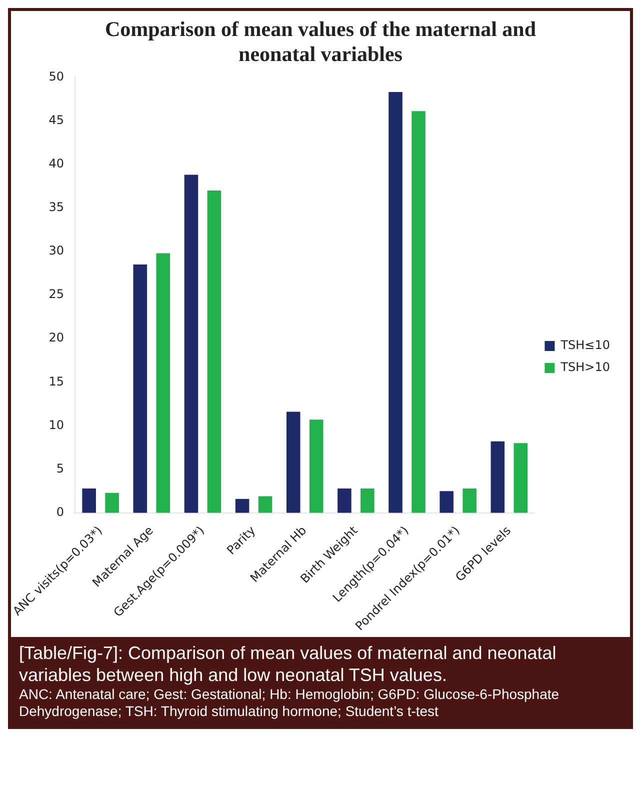 The image size is (641, 787). Describe the element at coordinates (56, 163) in the screenshot. I see `y-tick-label: 40` at that location.